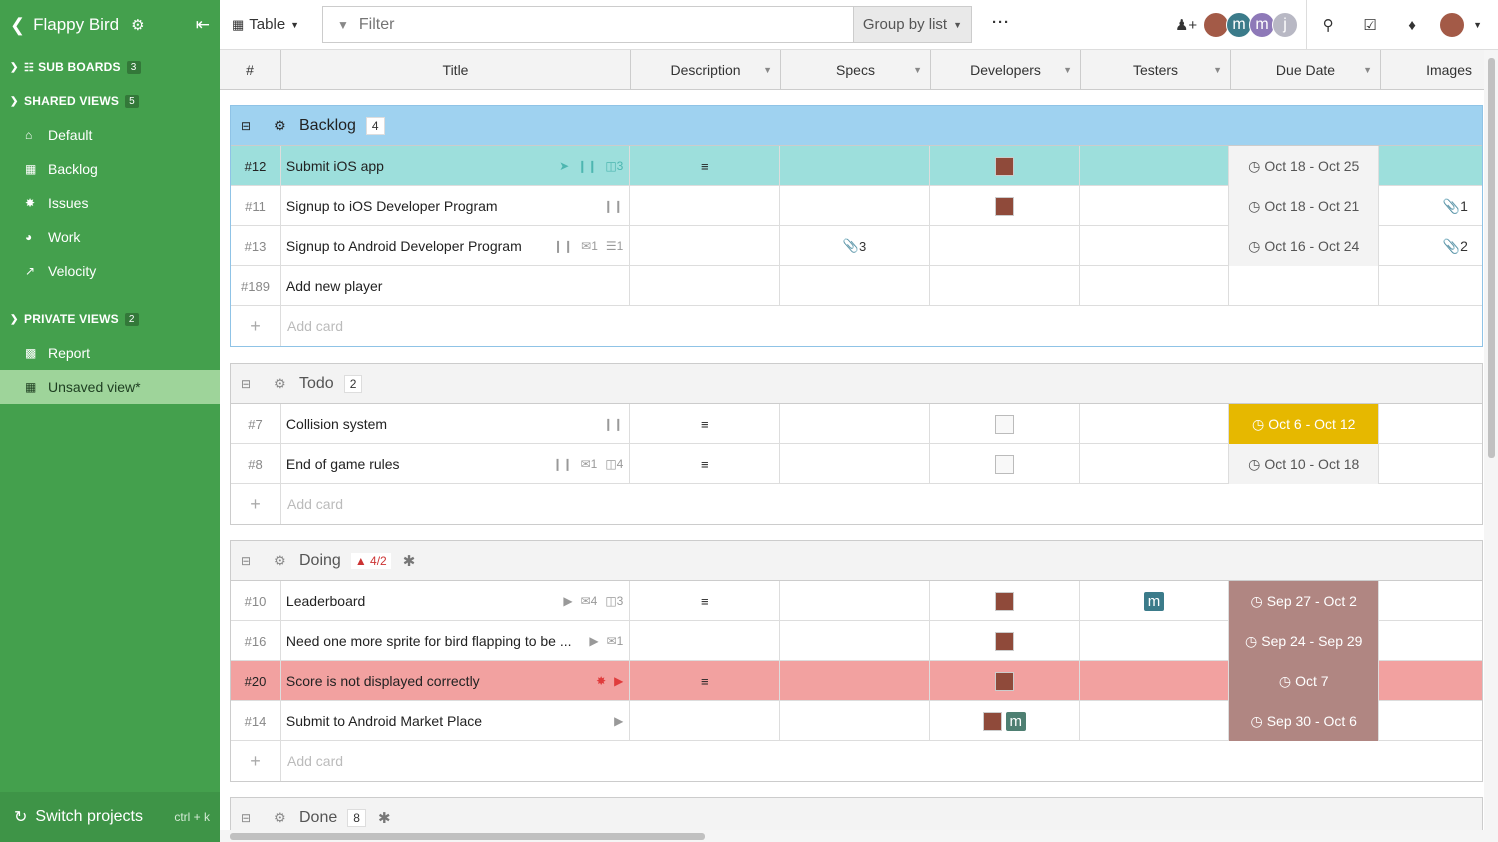  Describe the element at coordinates (1156, 70) in the screenshot. I see `col-header-testers: Testers ▼` at that location.